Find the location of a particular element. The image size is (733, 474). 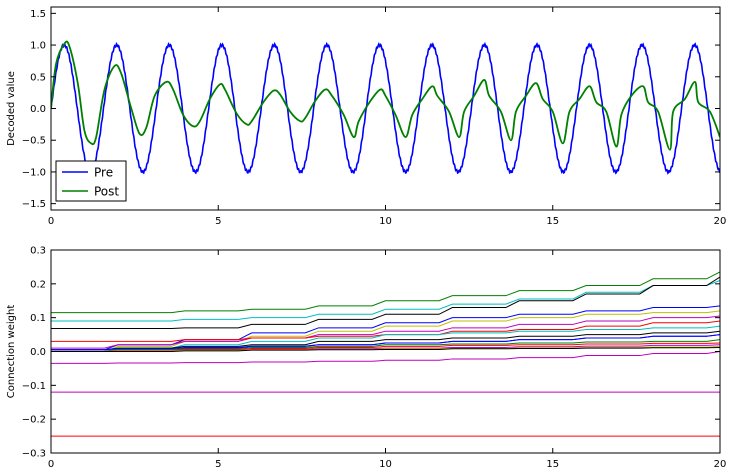

y-tick-label: −0.5 is located at coordinates (34, 141).